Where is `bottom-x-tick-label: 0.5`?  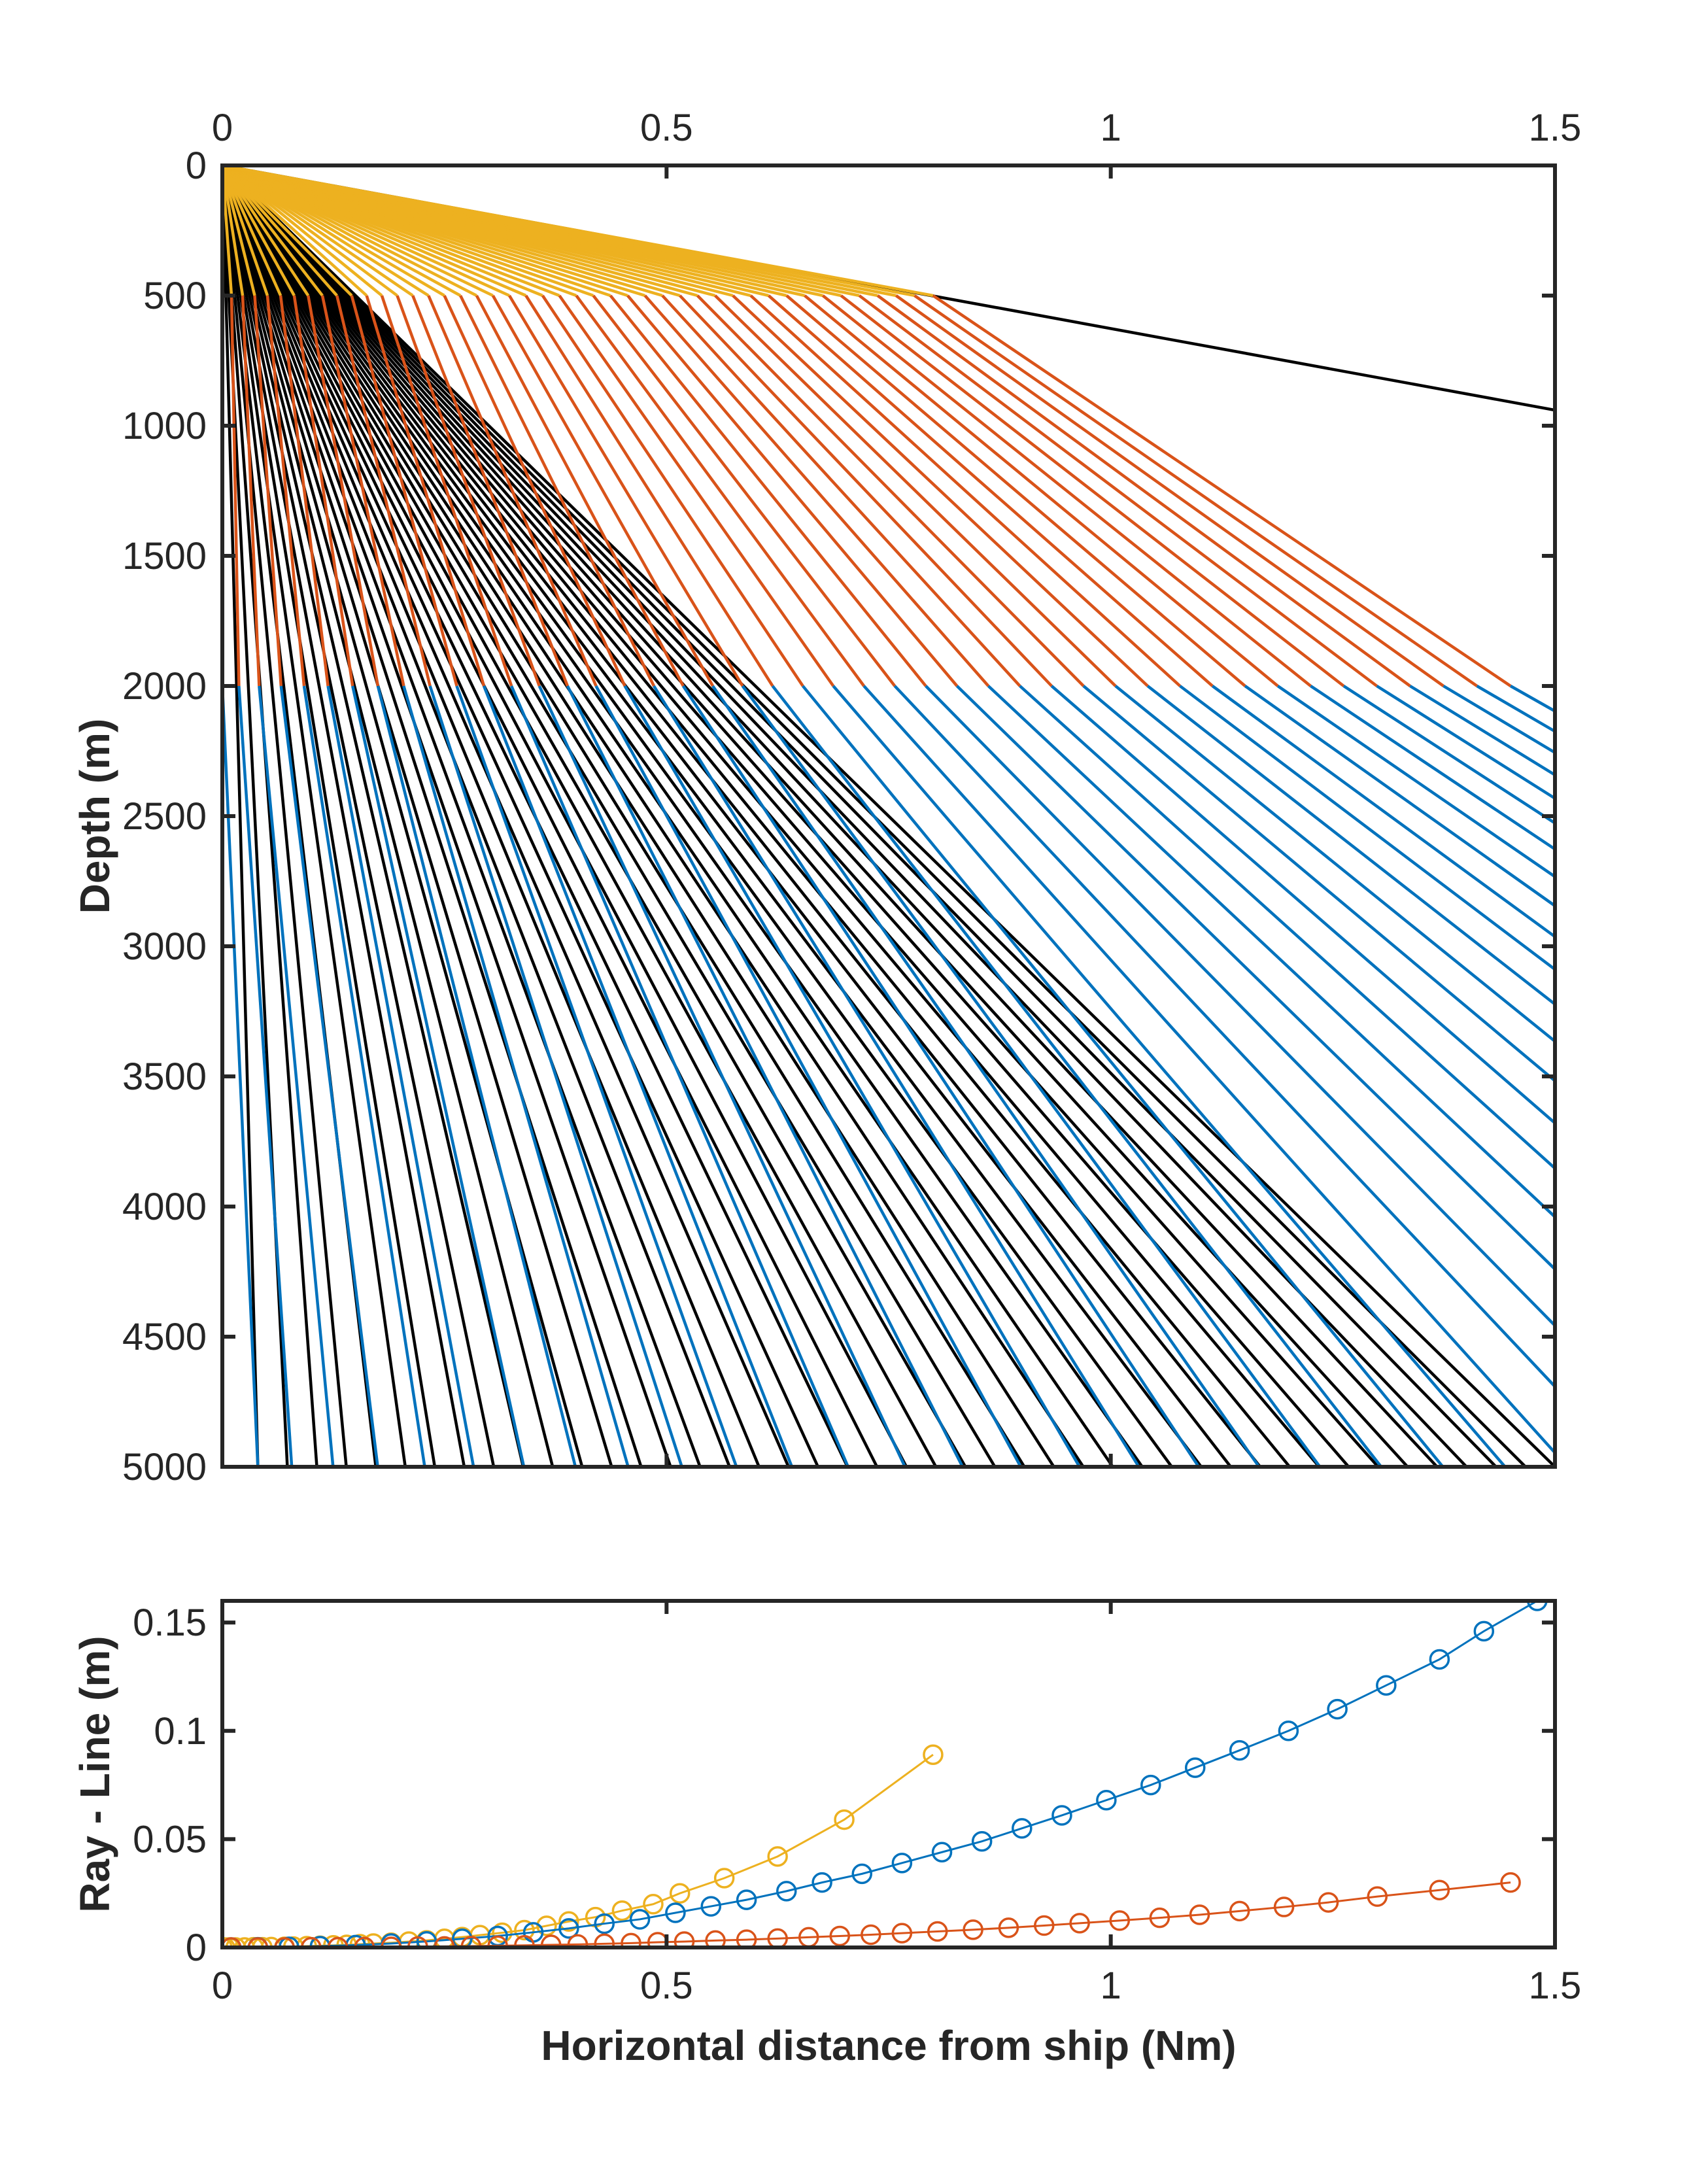
bottom-x-tick-label: 0.5 is located at coordinates (666, 1985).